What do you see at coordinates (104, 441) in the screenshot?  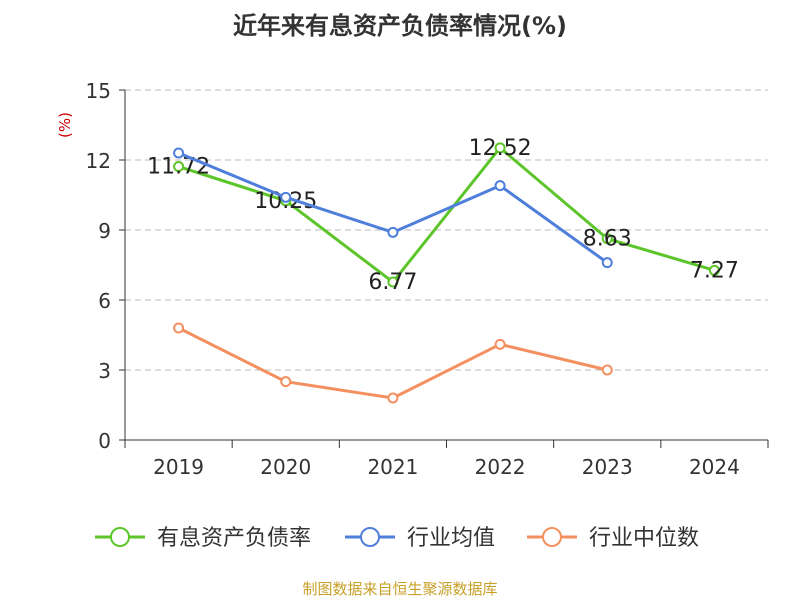 I see `y-tick-label: 0` at bounding box center [104, 441].